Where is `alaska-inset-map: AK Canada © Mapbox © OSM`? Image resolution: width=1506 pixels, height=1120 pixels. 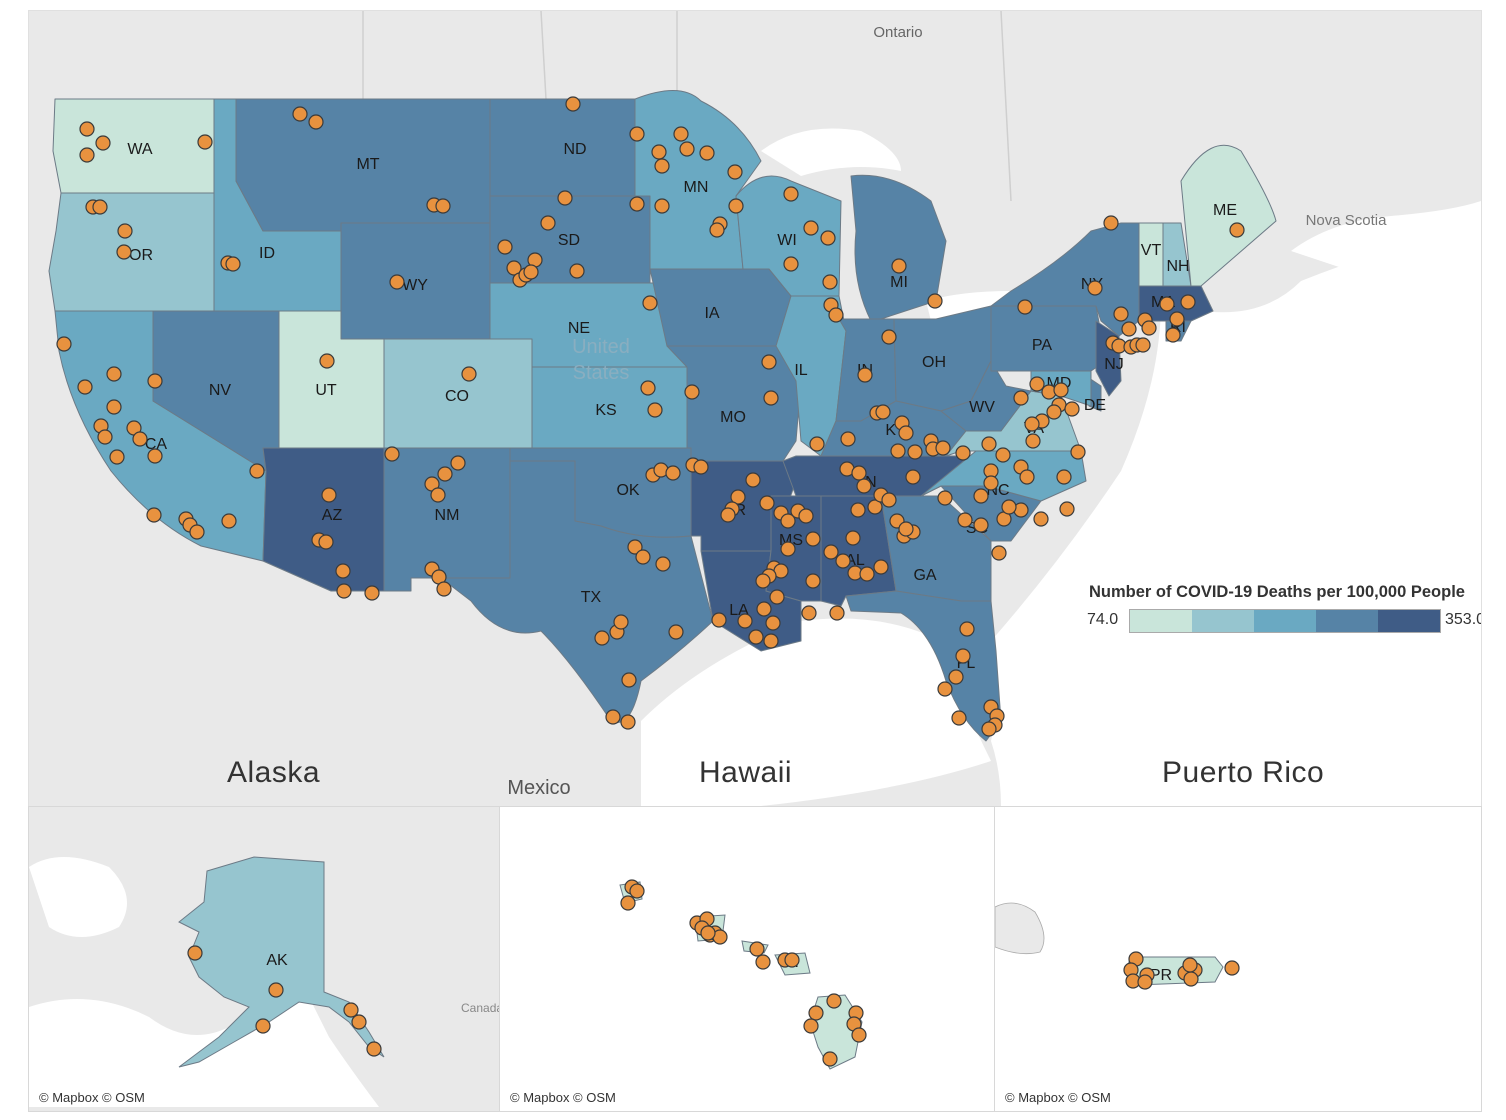 alaska-inset-map: AK Canada © Mapbox © OSM is located at coordinates (264, 959).